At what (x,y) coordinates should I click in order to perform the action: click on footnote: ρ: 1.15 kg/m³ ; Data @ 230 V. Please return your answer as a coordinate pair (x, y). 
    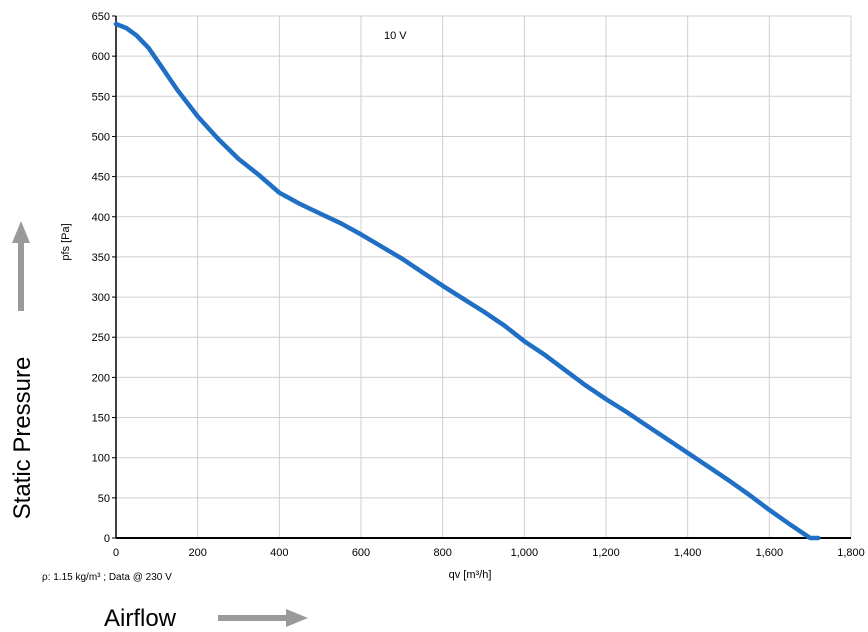
    Looking at the image, I should click on (107, 577).